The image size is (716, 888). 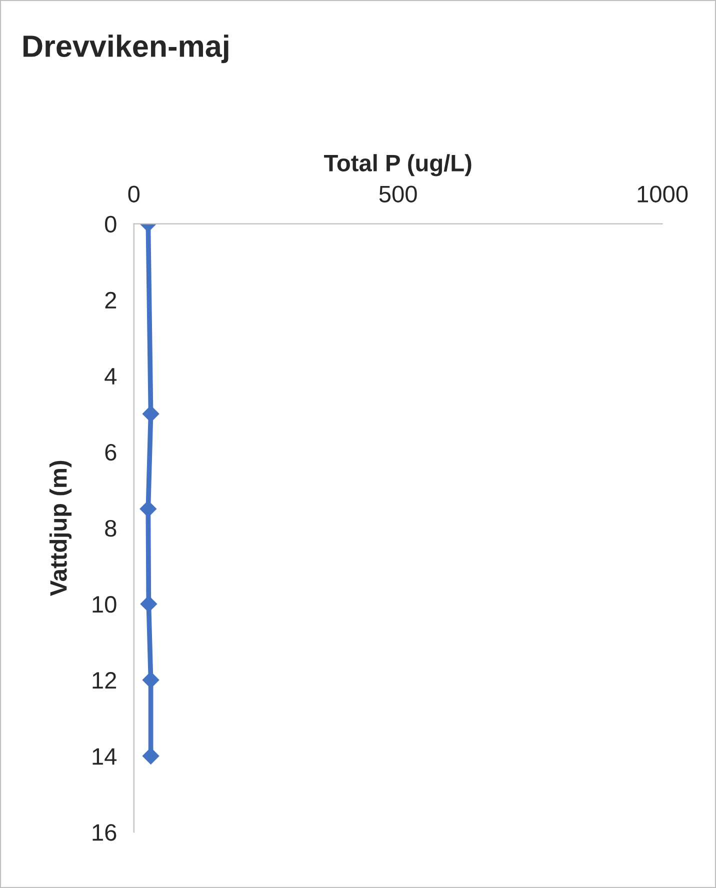 I want to click on y-tick-label: 14, so click(x=104, y=756).